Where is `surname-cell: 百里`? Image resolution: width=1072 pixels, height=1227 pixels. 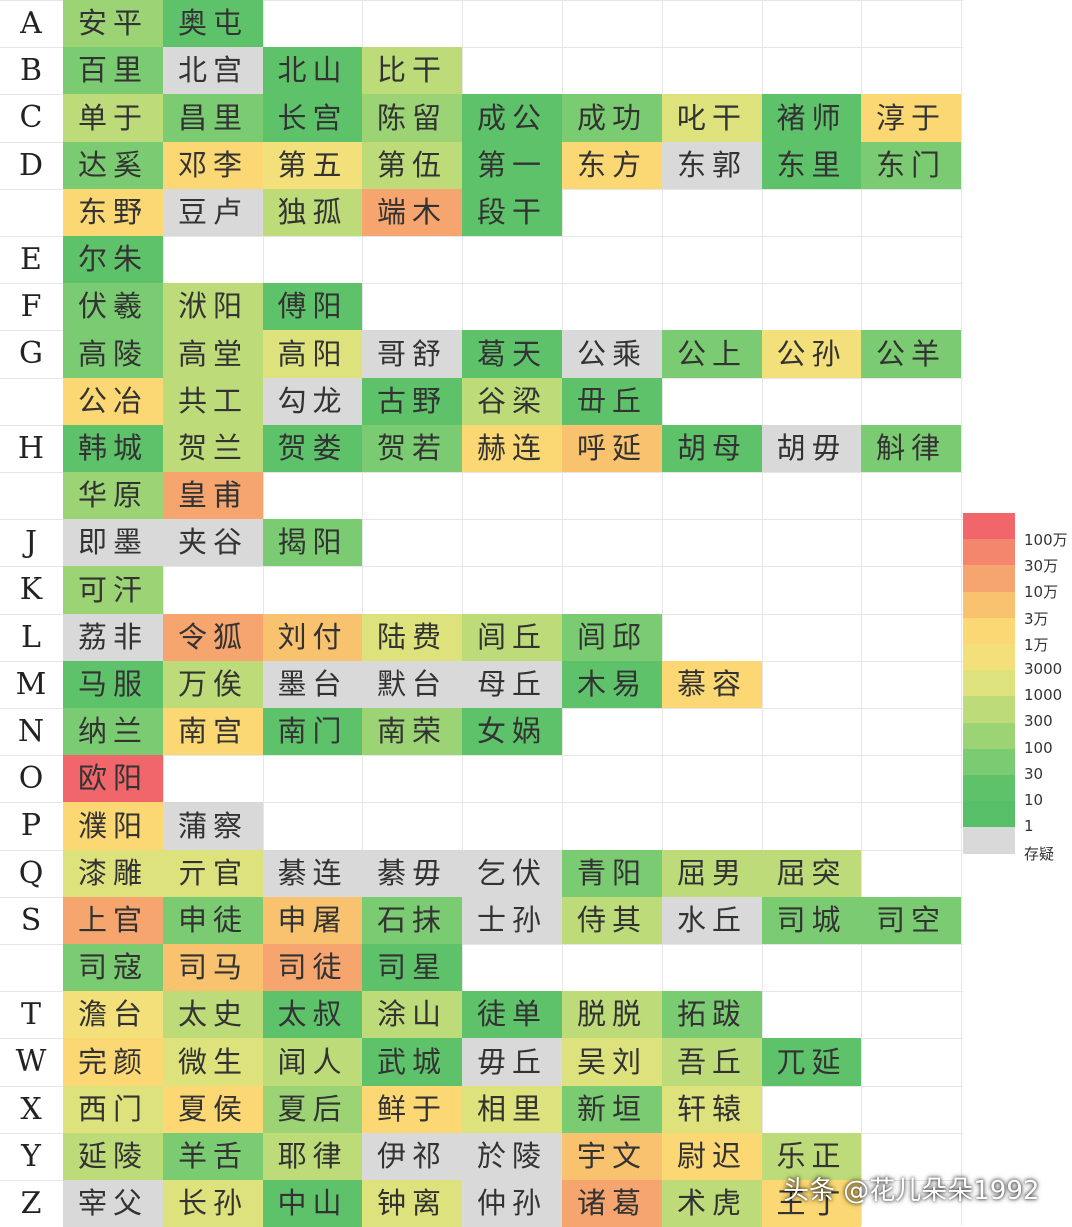
surname-cell: 百里 is located at coordinates (113, 70).